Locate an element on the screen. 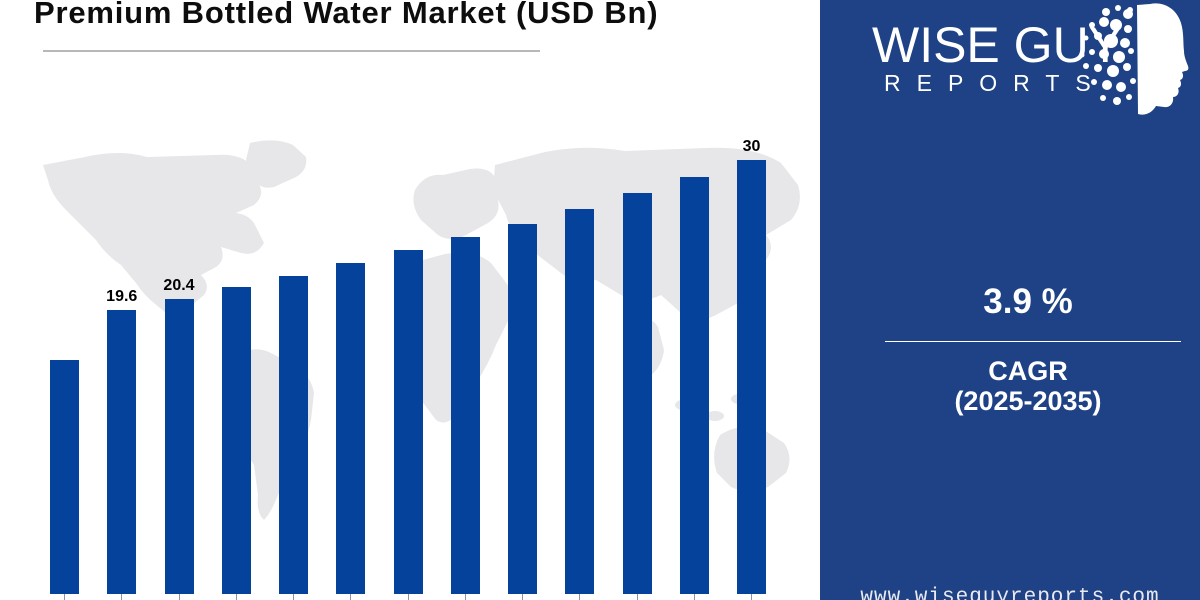 The image size is (1200, 600). stat-divider is located at coordinates (1033, 341).